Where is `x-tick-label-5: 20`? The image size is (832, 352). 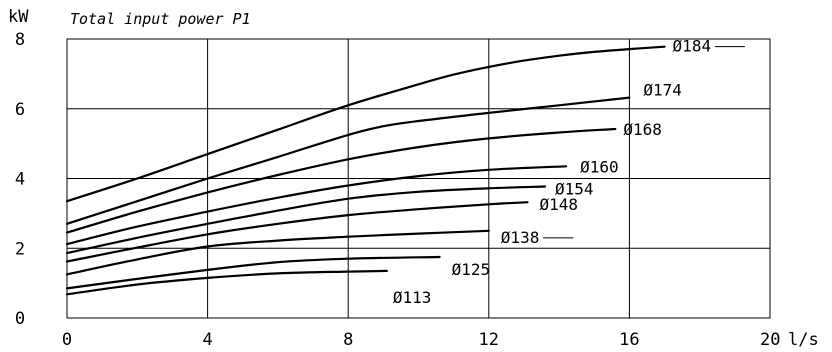
x-tick-label-5: 20 is located at coordinates (770, 340).